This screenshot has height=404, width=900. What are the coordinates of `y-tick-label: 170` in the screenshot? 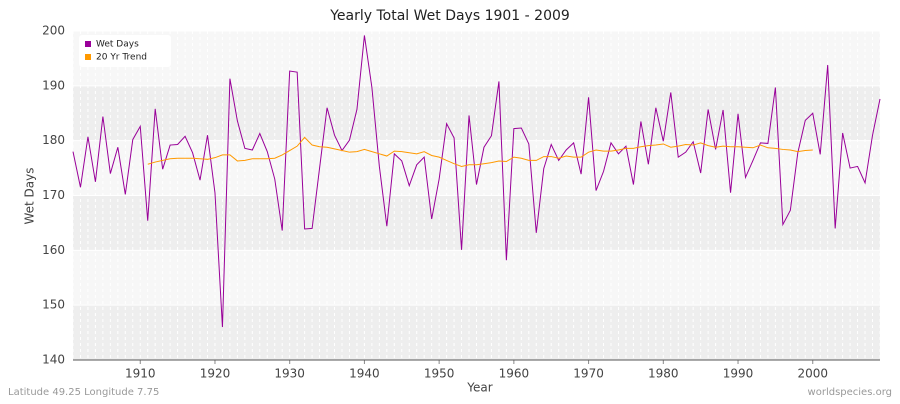 It's located at (53, 195).